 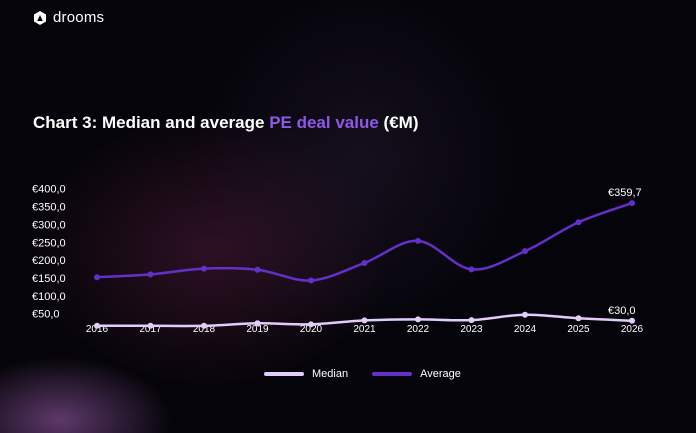 What do you see at coordinates (418, 329) in the screenshot?
I see `x-tick-label: 2022` at bounding box center [418, 329].